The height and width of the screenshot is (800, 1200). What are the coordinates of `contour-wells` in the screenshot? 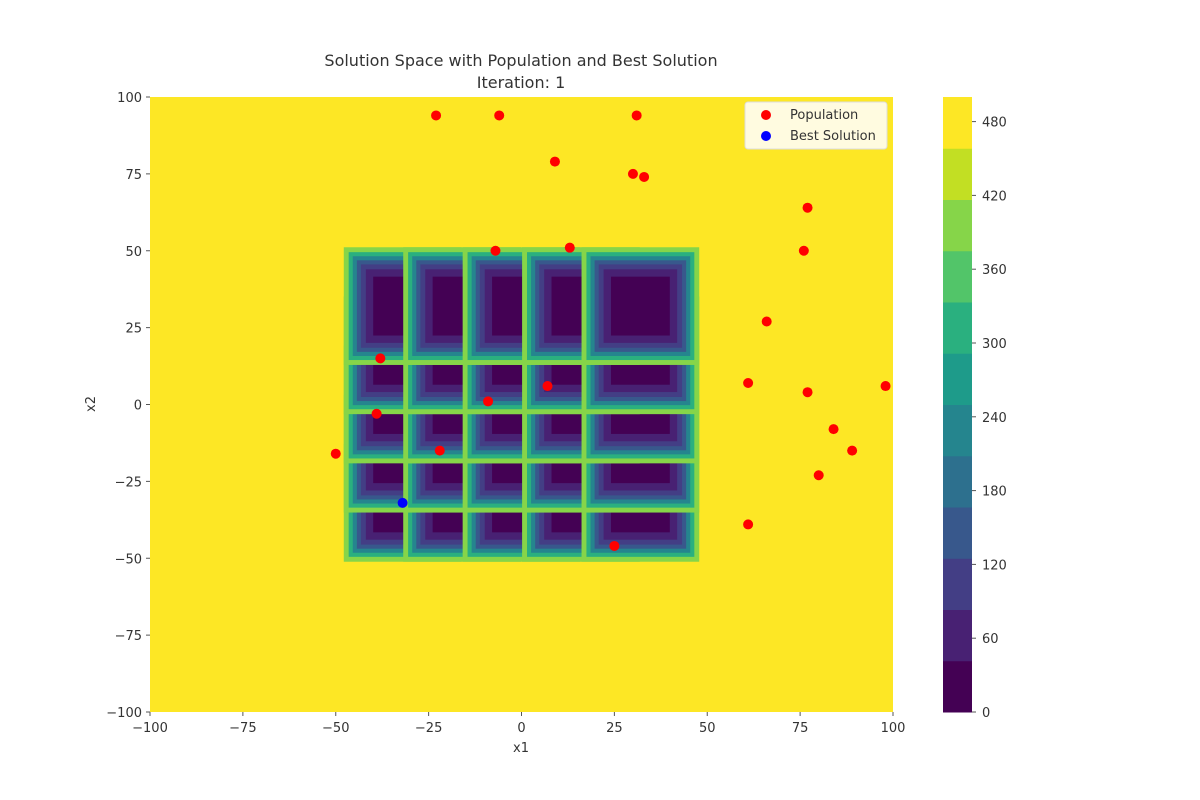 It's located at (521, 404).